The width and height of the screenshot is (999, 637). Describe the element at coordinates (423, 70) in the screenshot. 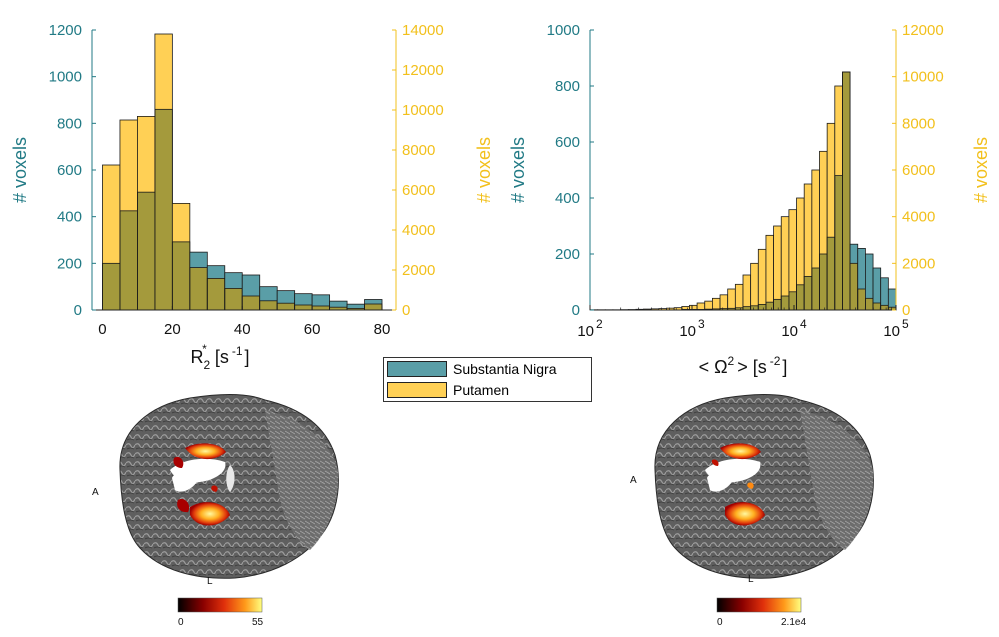

I see `y-tick-label-right: 12000` at that location.